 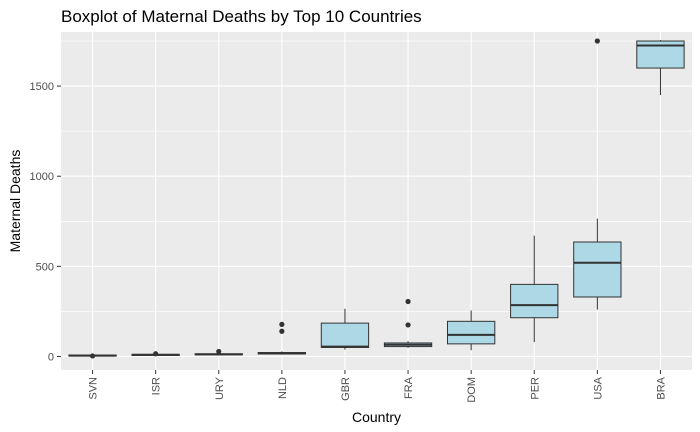 What do you see at coordinates (42, 87) in the screenshot?
I see `y-tick-label: 1500` at bounding box center [42, 87].